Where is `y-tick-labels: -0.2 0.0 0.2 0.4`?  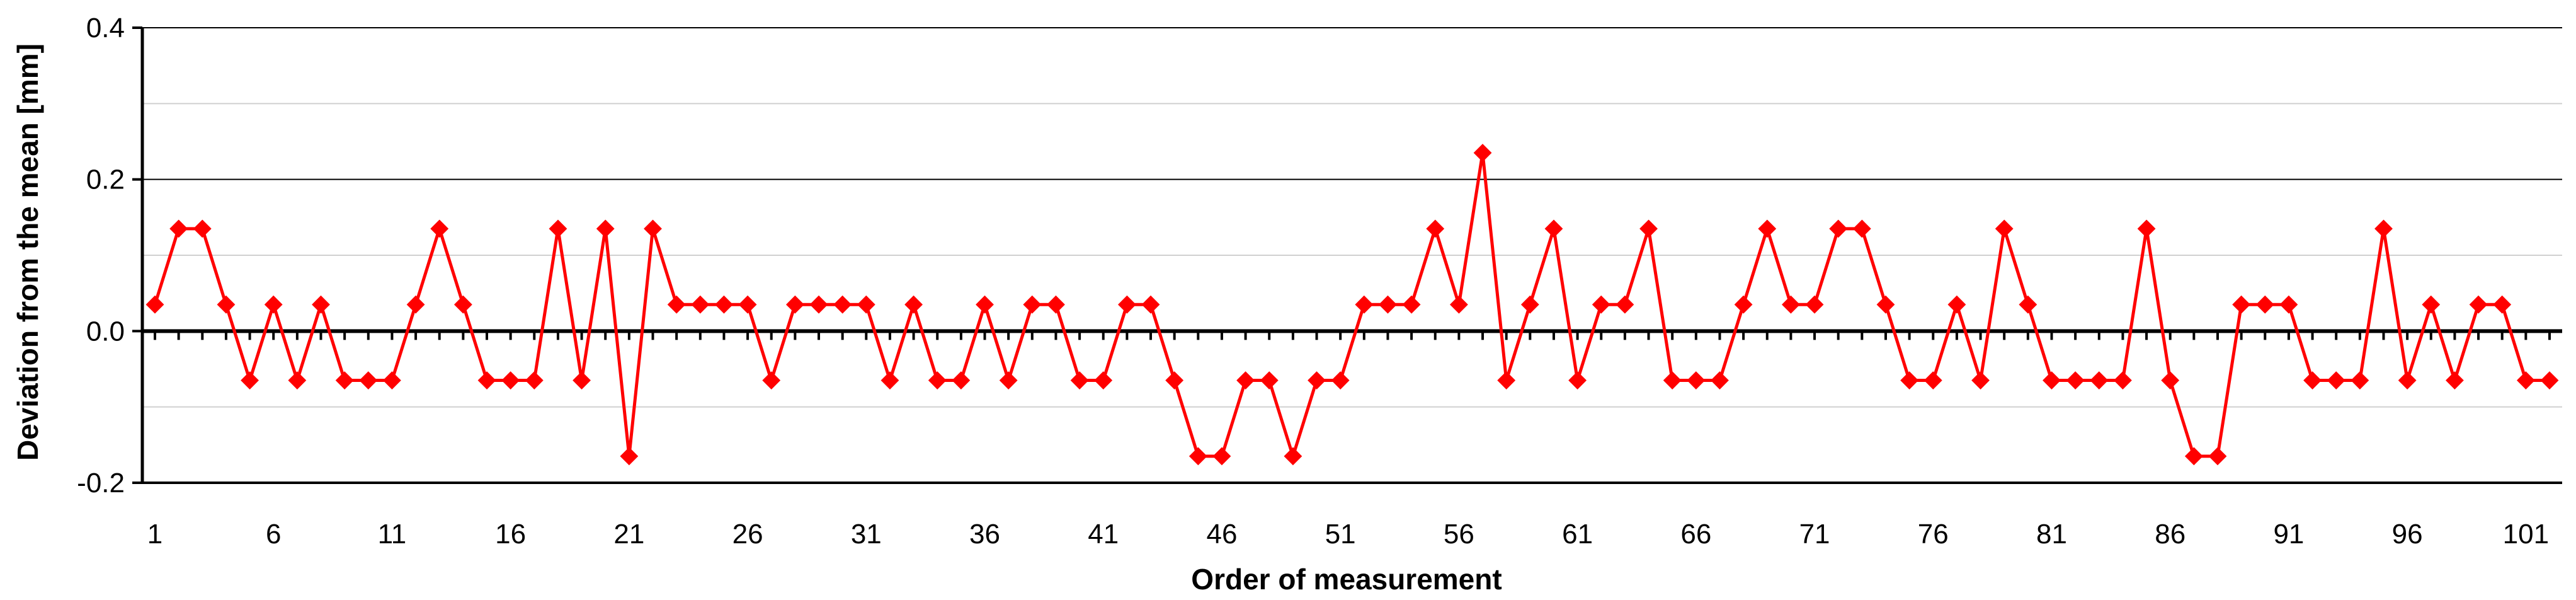
y-tick-labels: -0.2 0.0 0.2 0.4 is located at coordinates (101, 256).